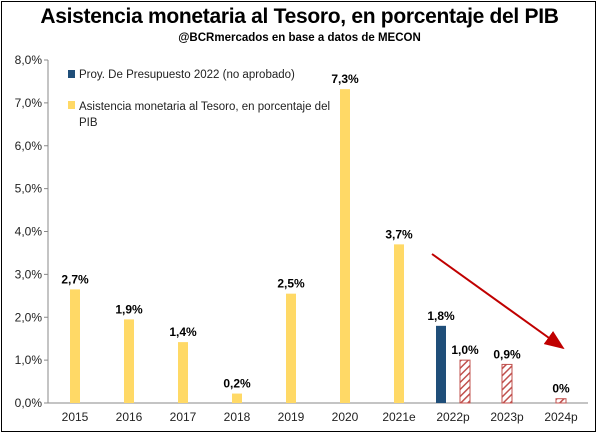 The height and width of the screenshot is (435, 599). What do you see at coordinates (29, 360) in the screenshot?
I see `y-tick-label: 1,0%` at bounding box center [29, 360].